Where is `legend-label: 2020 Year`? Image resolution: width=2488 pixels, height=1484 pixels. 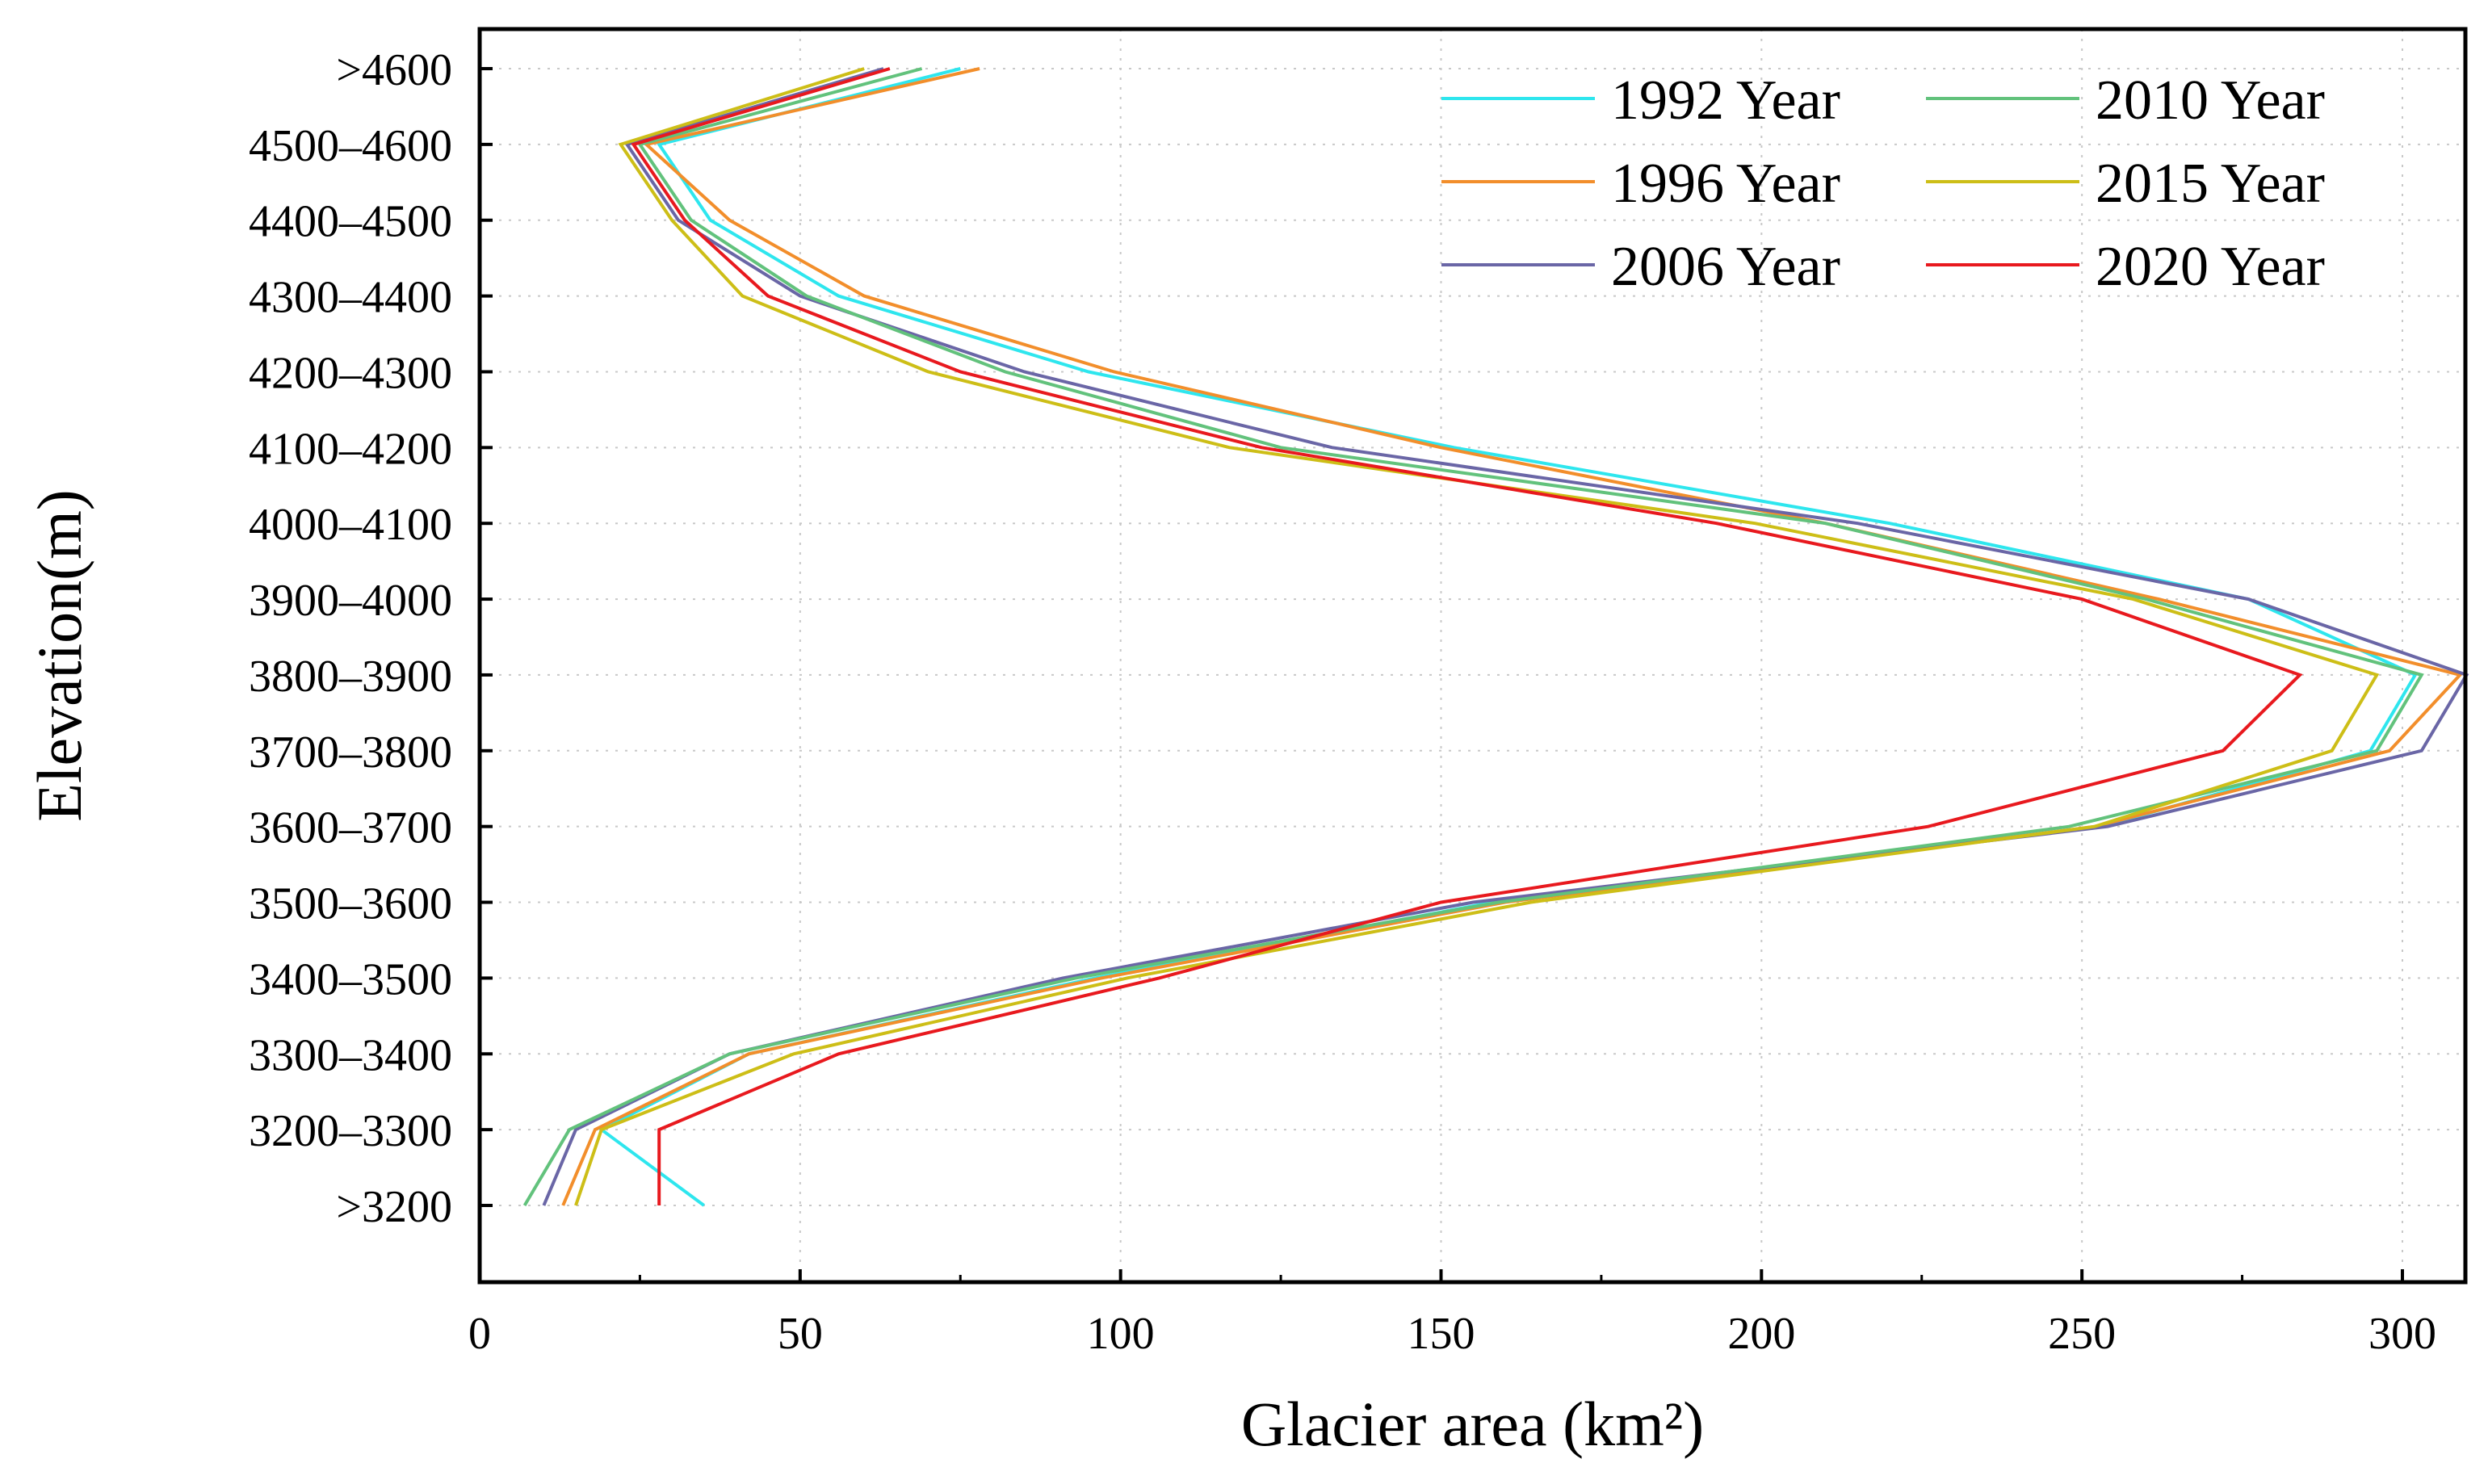 legend-label: 2020 Year is located at coordinates (2210, 267).